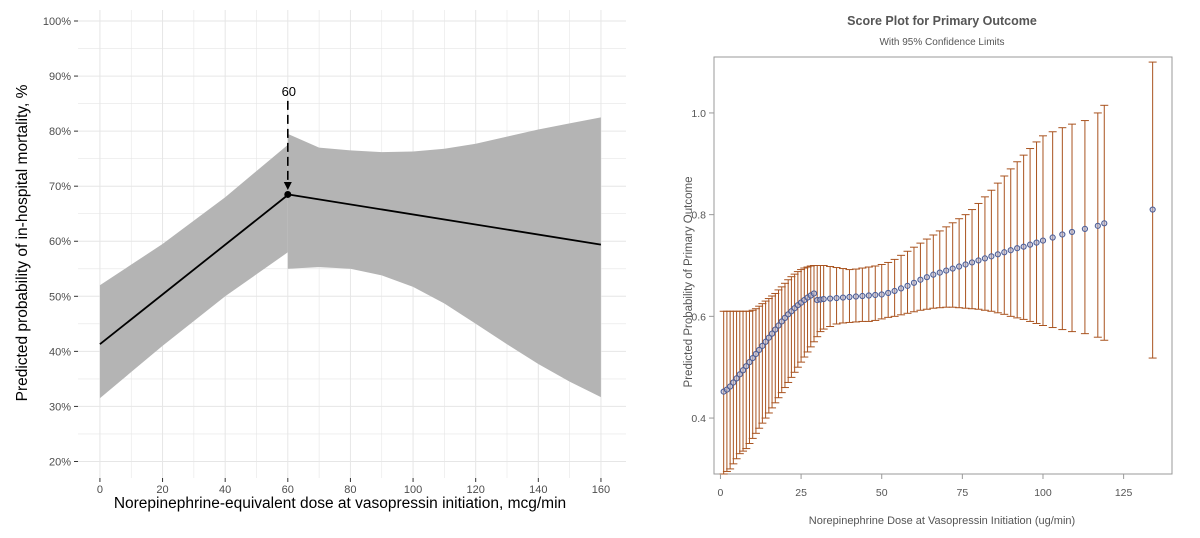 The height and width of the screenshot is (538, 1200). What do you see at coordinates (288, 194) in the screenshot?
I see `knot-point` at bounding box center [288, 194].